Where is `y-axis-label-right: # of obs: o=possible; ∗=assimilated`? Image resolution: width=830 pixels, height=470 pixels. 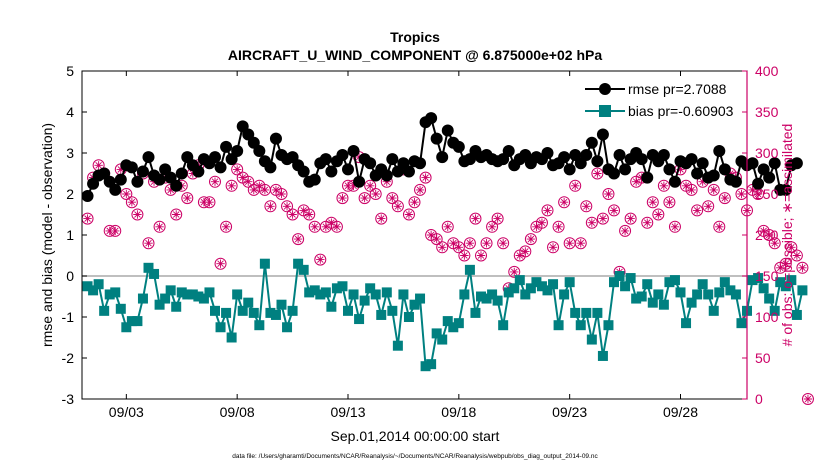 y-axis-label-right: # of obs: o=possible; ∗=assimilated is located at coordinates (787, 235).